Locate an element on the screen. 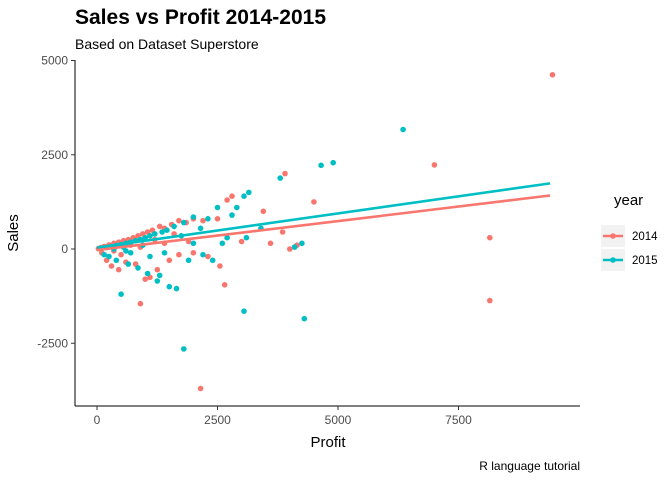 The width and height of the screenshot is (672, 480). chart-title: Sales vs Profit 2014-2015 is located at coordinates (200, 17).